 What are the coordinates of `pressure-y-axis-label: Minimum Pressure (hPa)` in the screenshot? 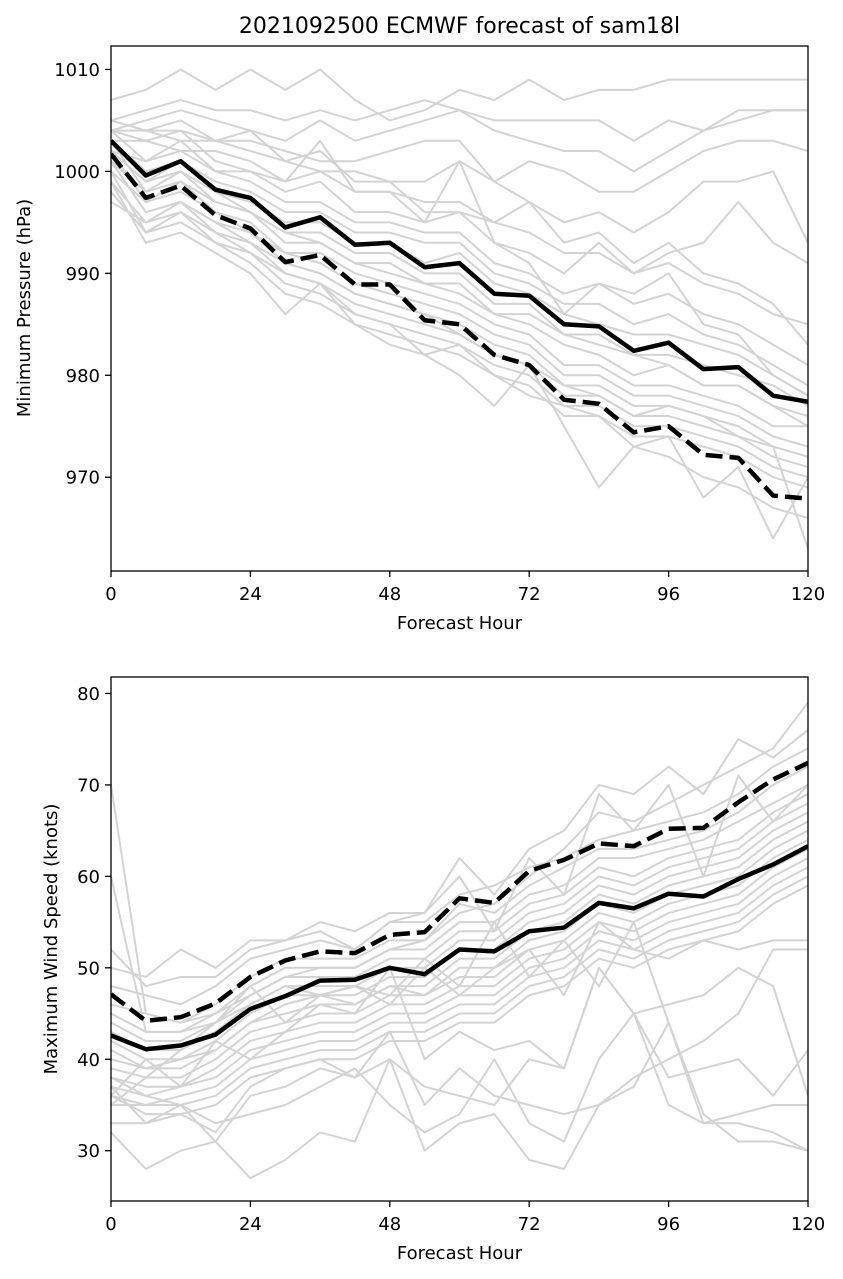 It's located at (24, 308).